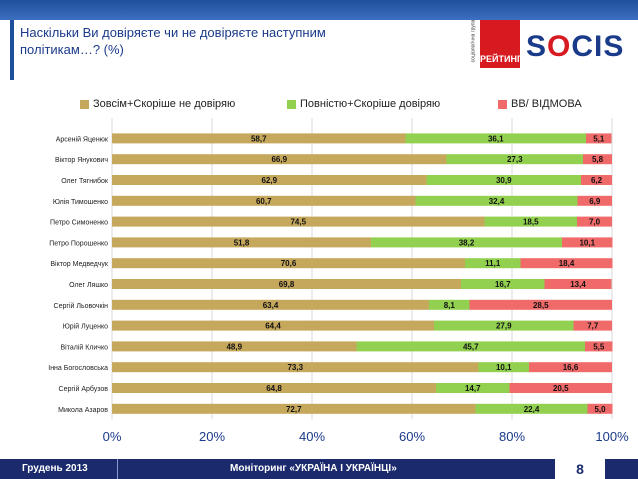  What do you see at coordinates (471, 346) in the screenshot?
I see `data-label-trust: 45,7` at bounding box center [471, 346].